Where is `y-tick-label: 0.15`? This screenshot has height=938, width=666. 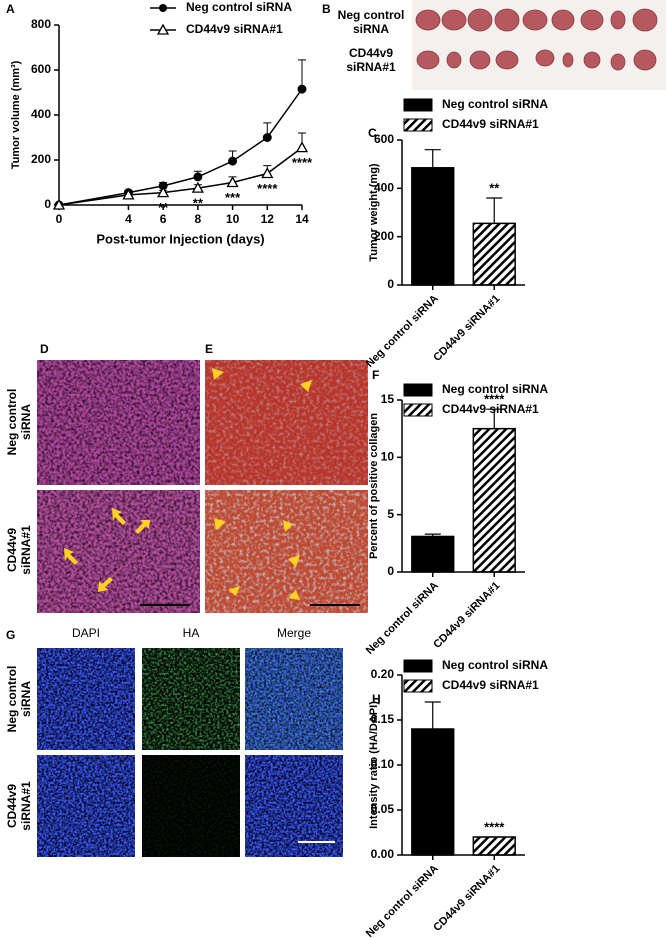 y-tick-label: 0.15 is located at coordinates (383, 719).